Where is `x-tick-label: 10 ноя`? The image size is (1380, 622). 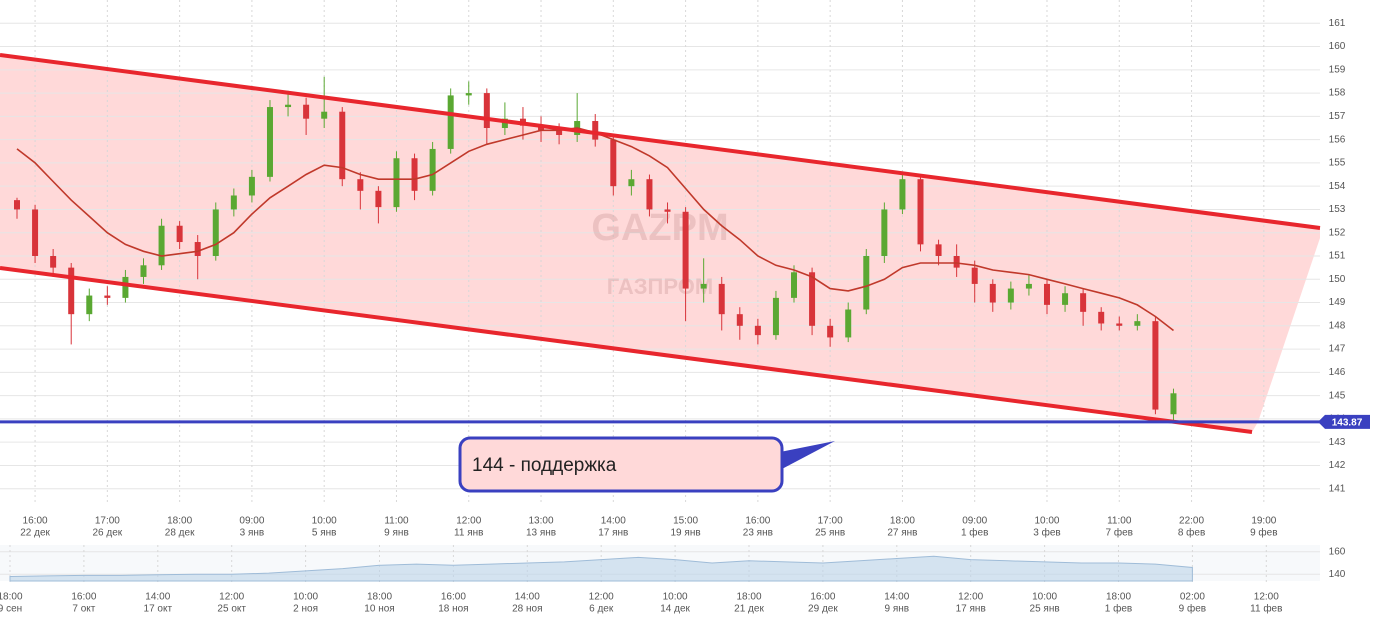 x-tick-label: 10 ноя is located at coordinates (379, 609).